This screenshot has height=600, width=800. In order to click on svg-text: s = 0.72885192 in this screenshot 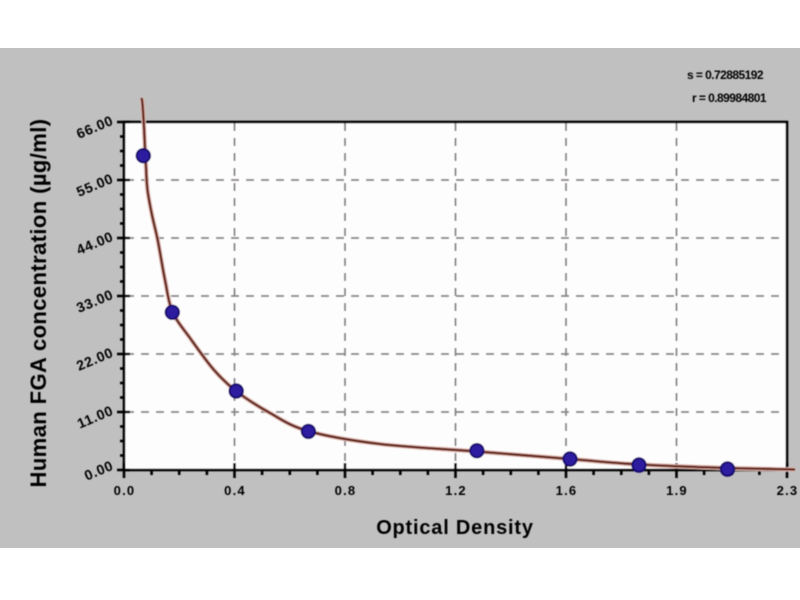, I will do `click(725, 75)`.